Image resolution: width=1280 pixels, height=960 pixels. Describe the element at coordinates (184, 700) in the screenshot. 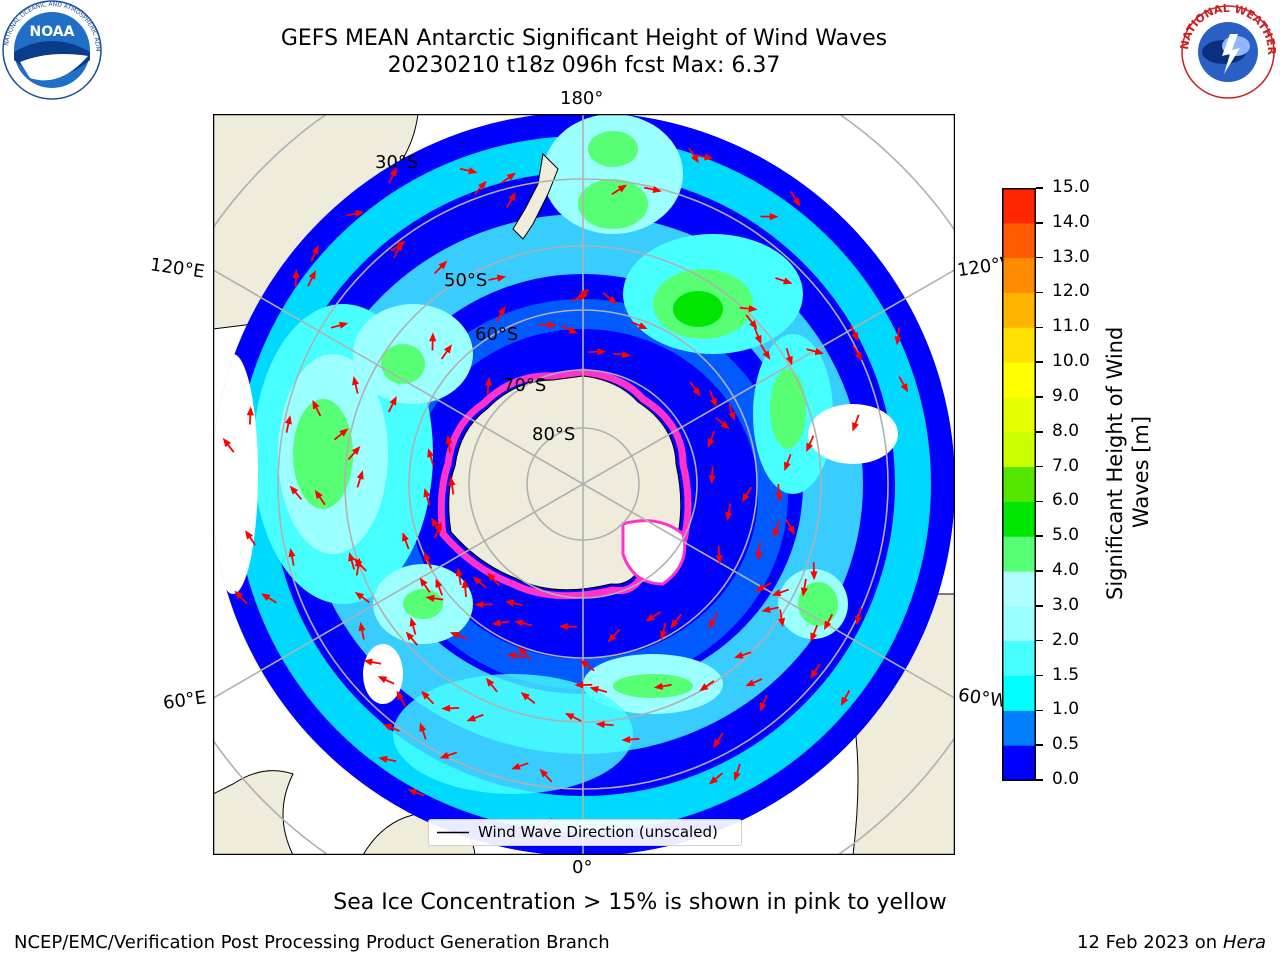

I see `lon-label-60e: 60°E` at that location.